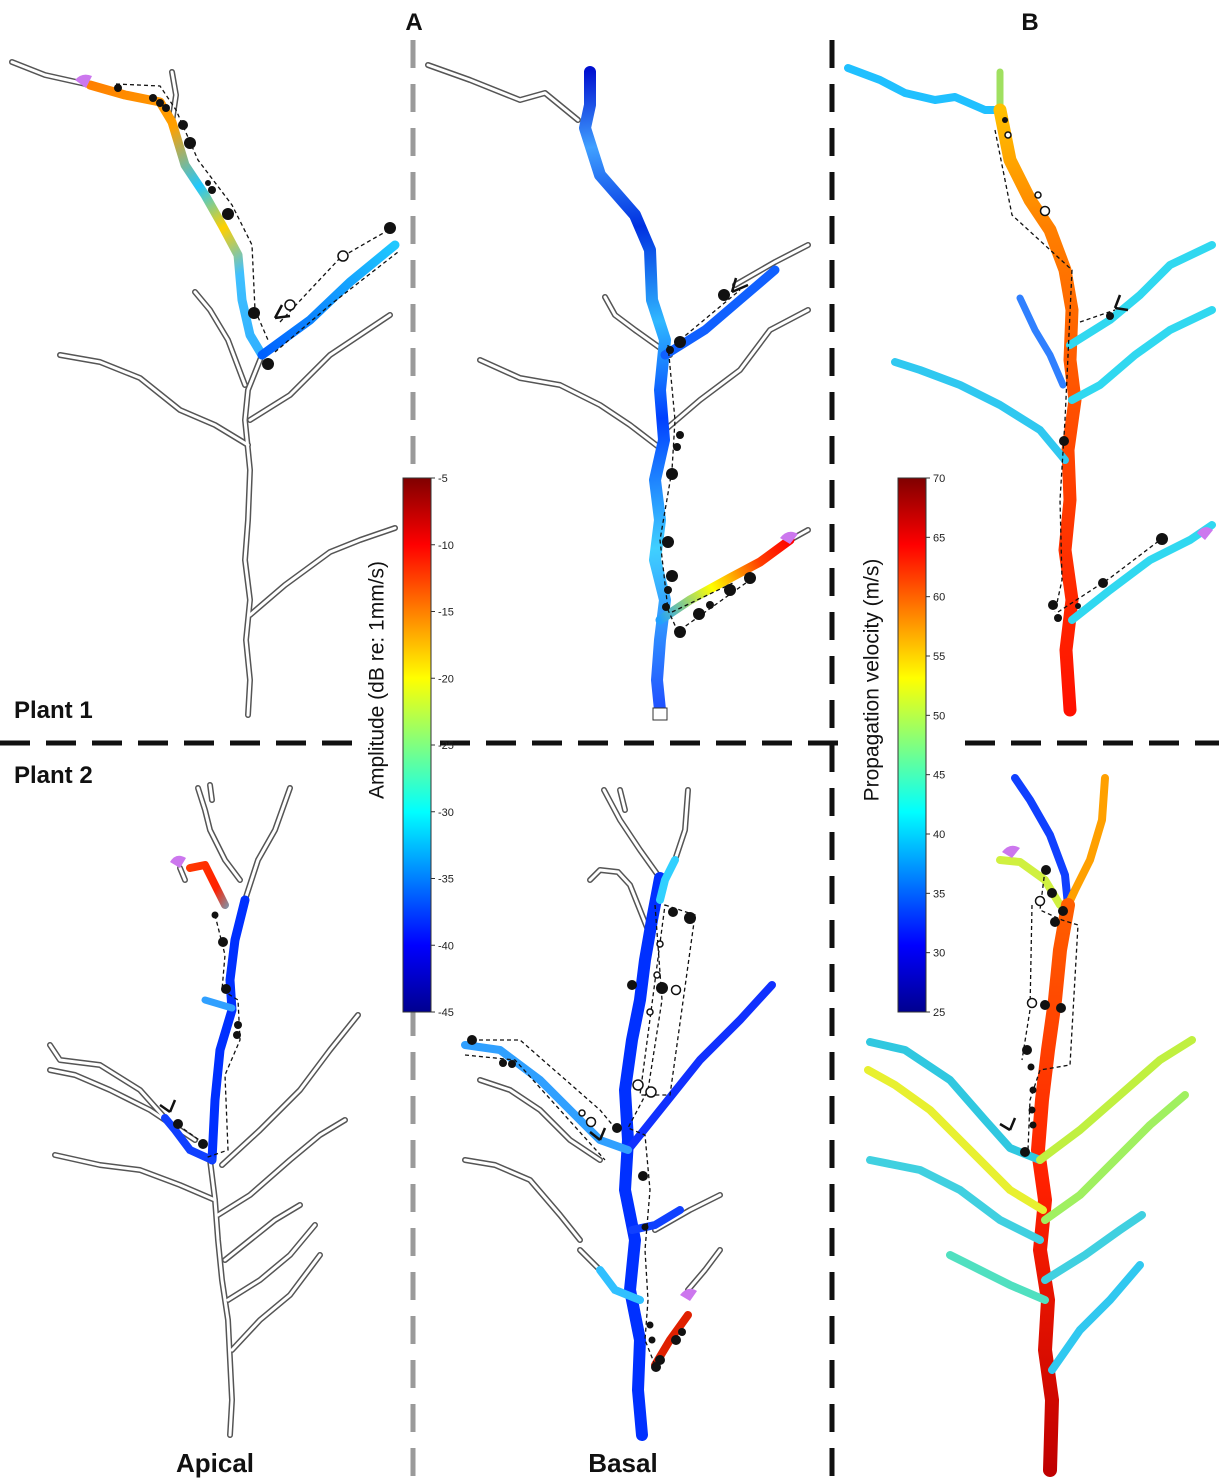  I want to click on colorbar-velocity-gradient, so click(912, 745).